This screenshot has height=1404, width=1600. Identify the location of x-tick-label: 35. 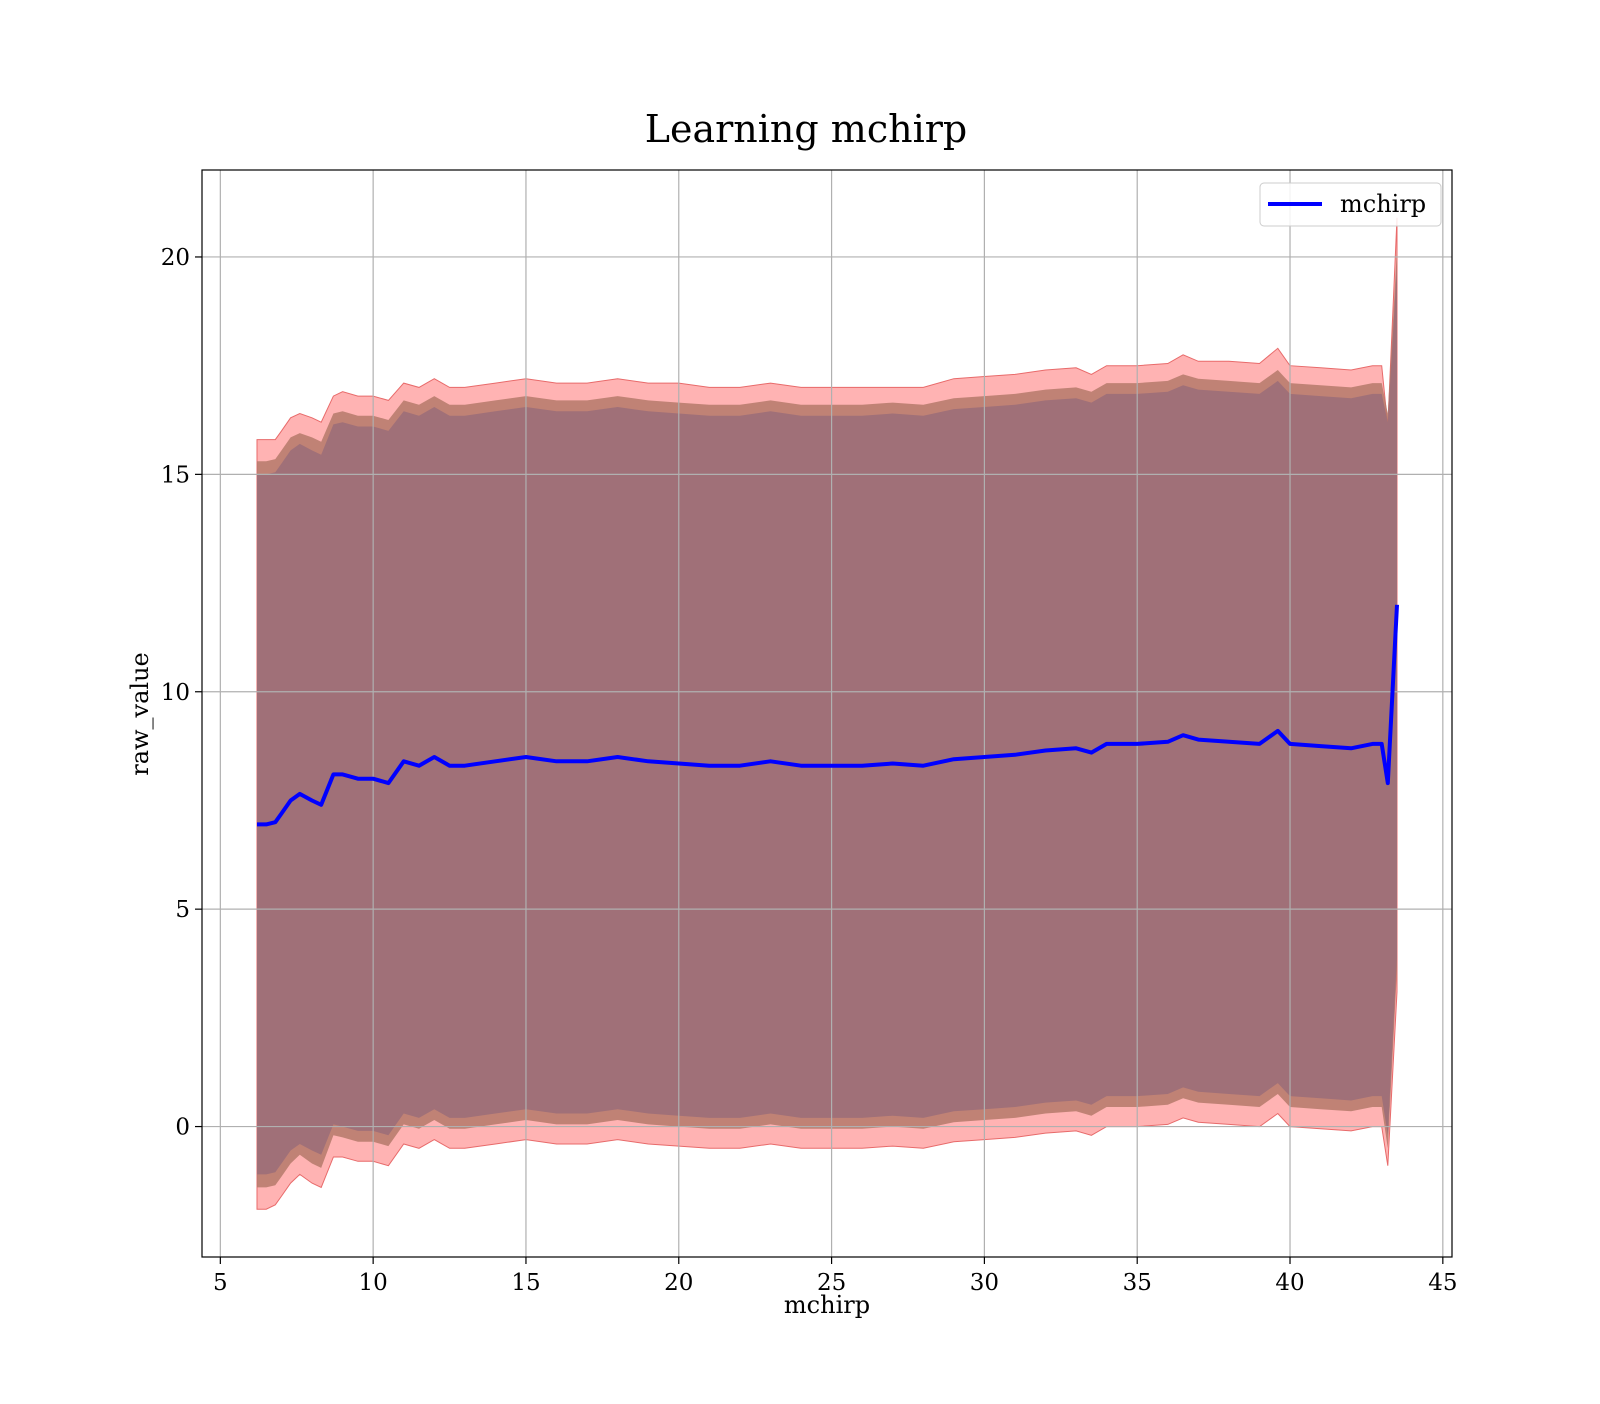
(1137, 1283).